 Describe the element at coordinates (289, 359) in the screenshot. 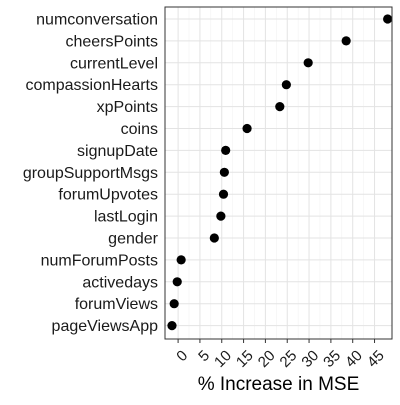

I see `x-tick-label: 25` at that location.